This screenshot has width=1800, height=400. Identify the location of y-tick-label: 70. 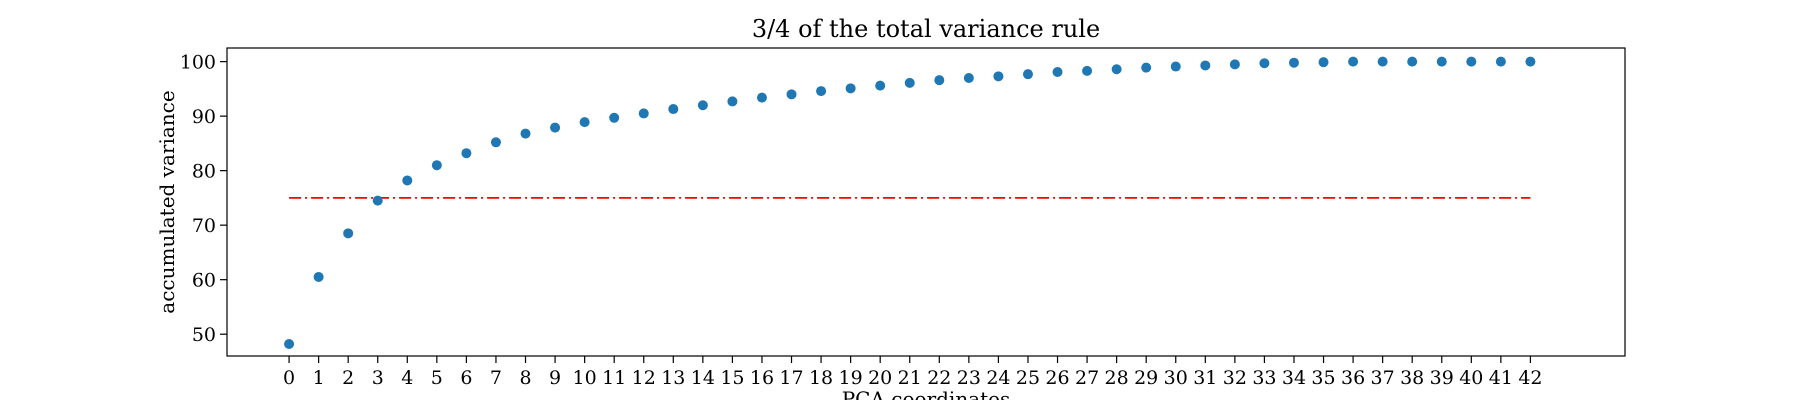
(204, 226).